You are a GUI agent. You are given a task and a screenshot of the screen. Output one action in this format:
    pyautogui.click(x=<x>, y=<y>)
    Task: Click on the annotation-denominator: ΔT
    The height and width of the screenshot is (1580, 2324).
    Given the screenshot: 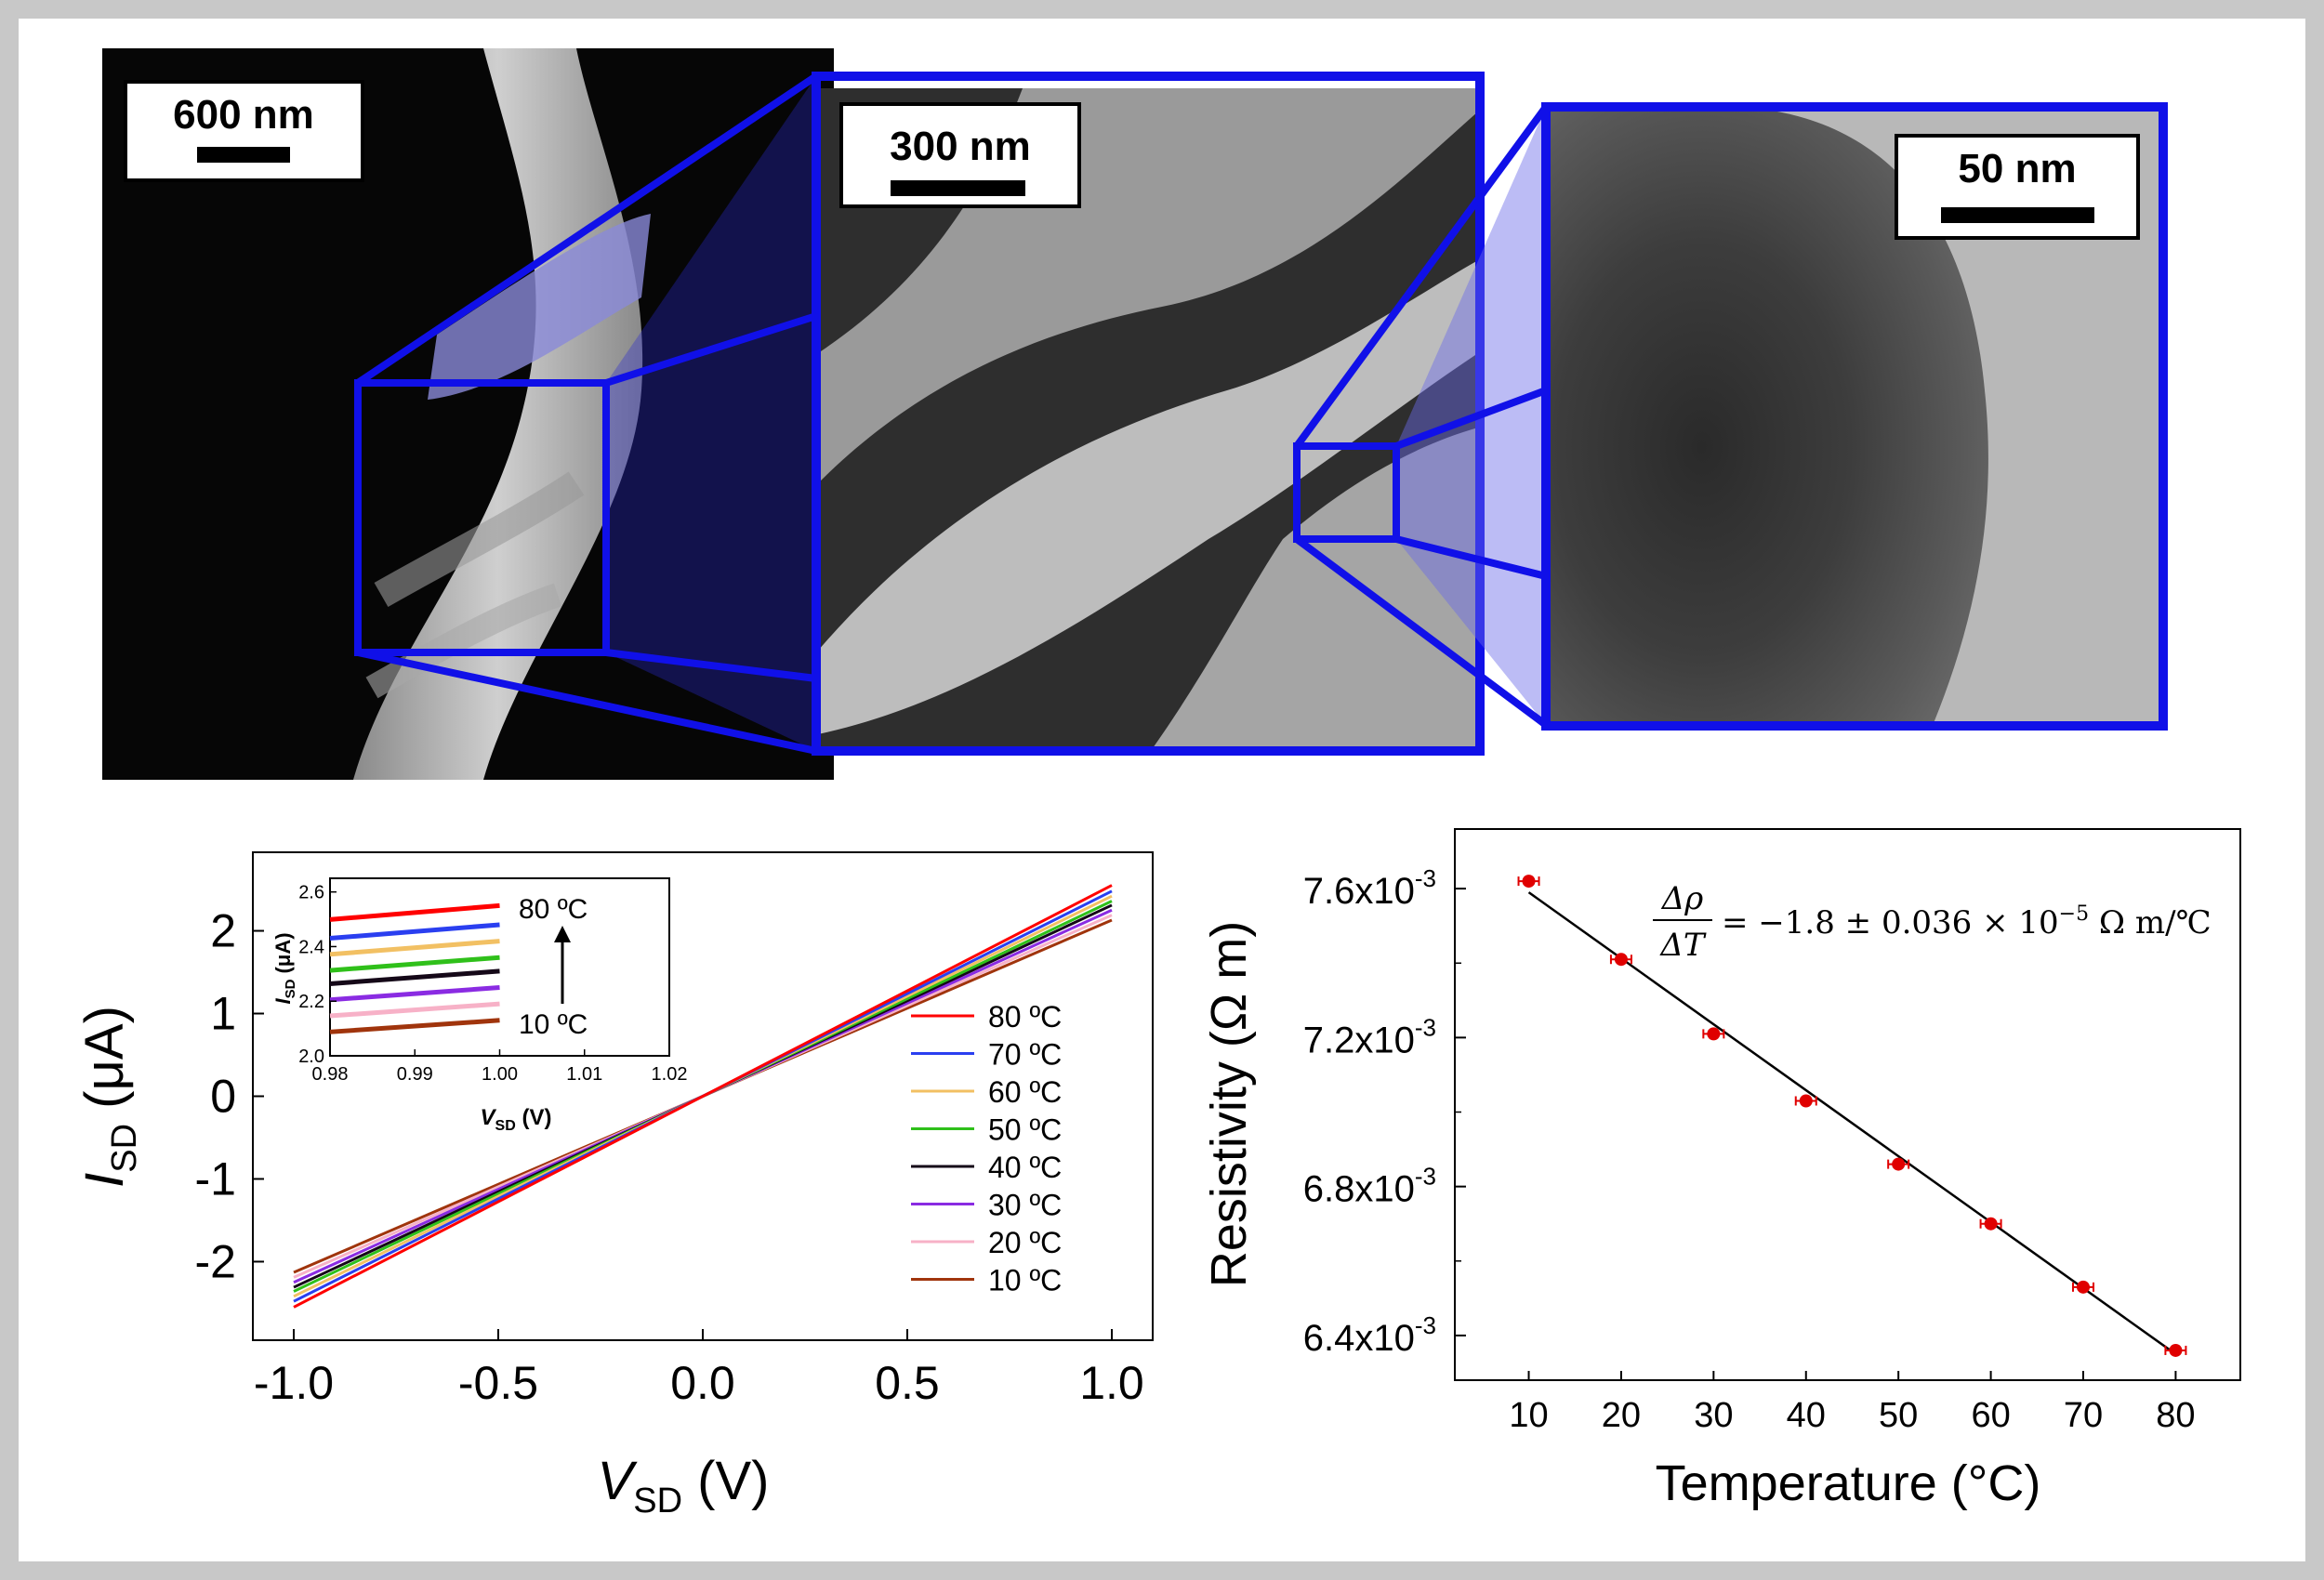 What is the action you would take?
    pyautogui.click(x=1682, y=945)
    